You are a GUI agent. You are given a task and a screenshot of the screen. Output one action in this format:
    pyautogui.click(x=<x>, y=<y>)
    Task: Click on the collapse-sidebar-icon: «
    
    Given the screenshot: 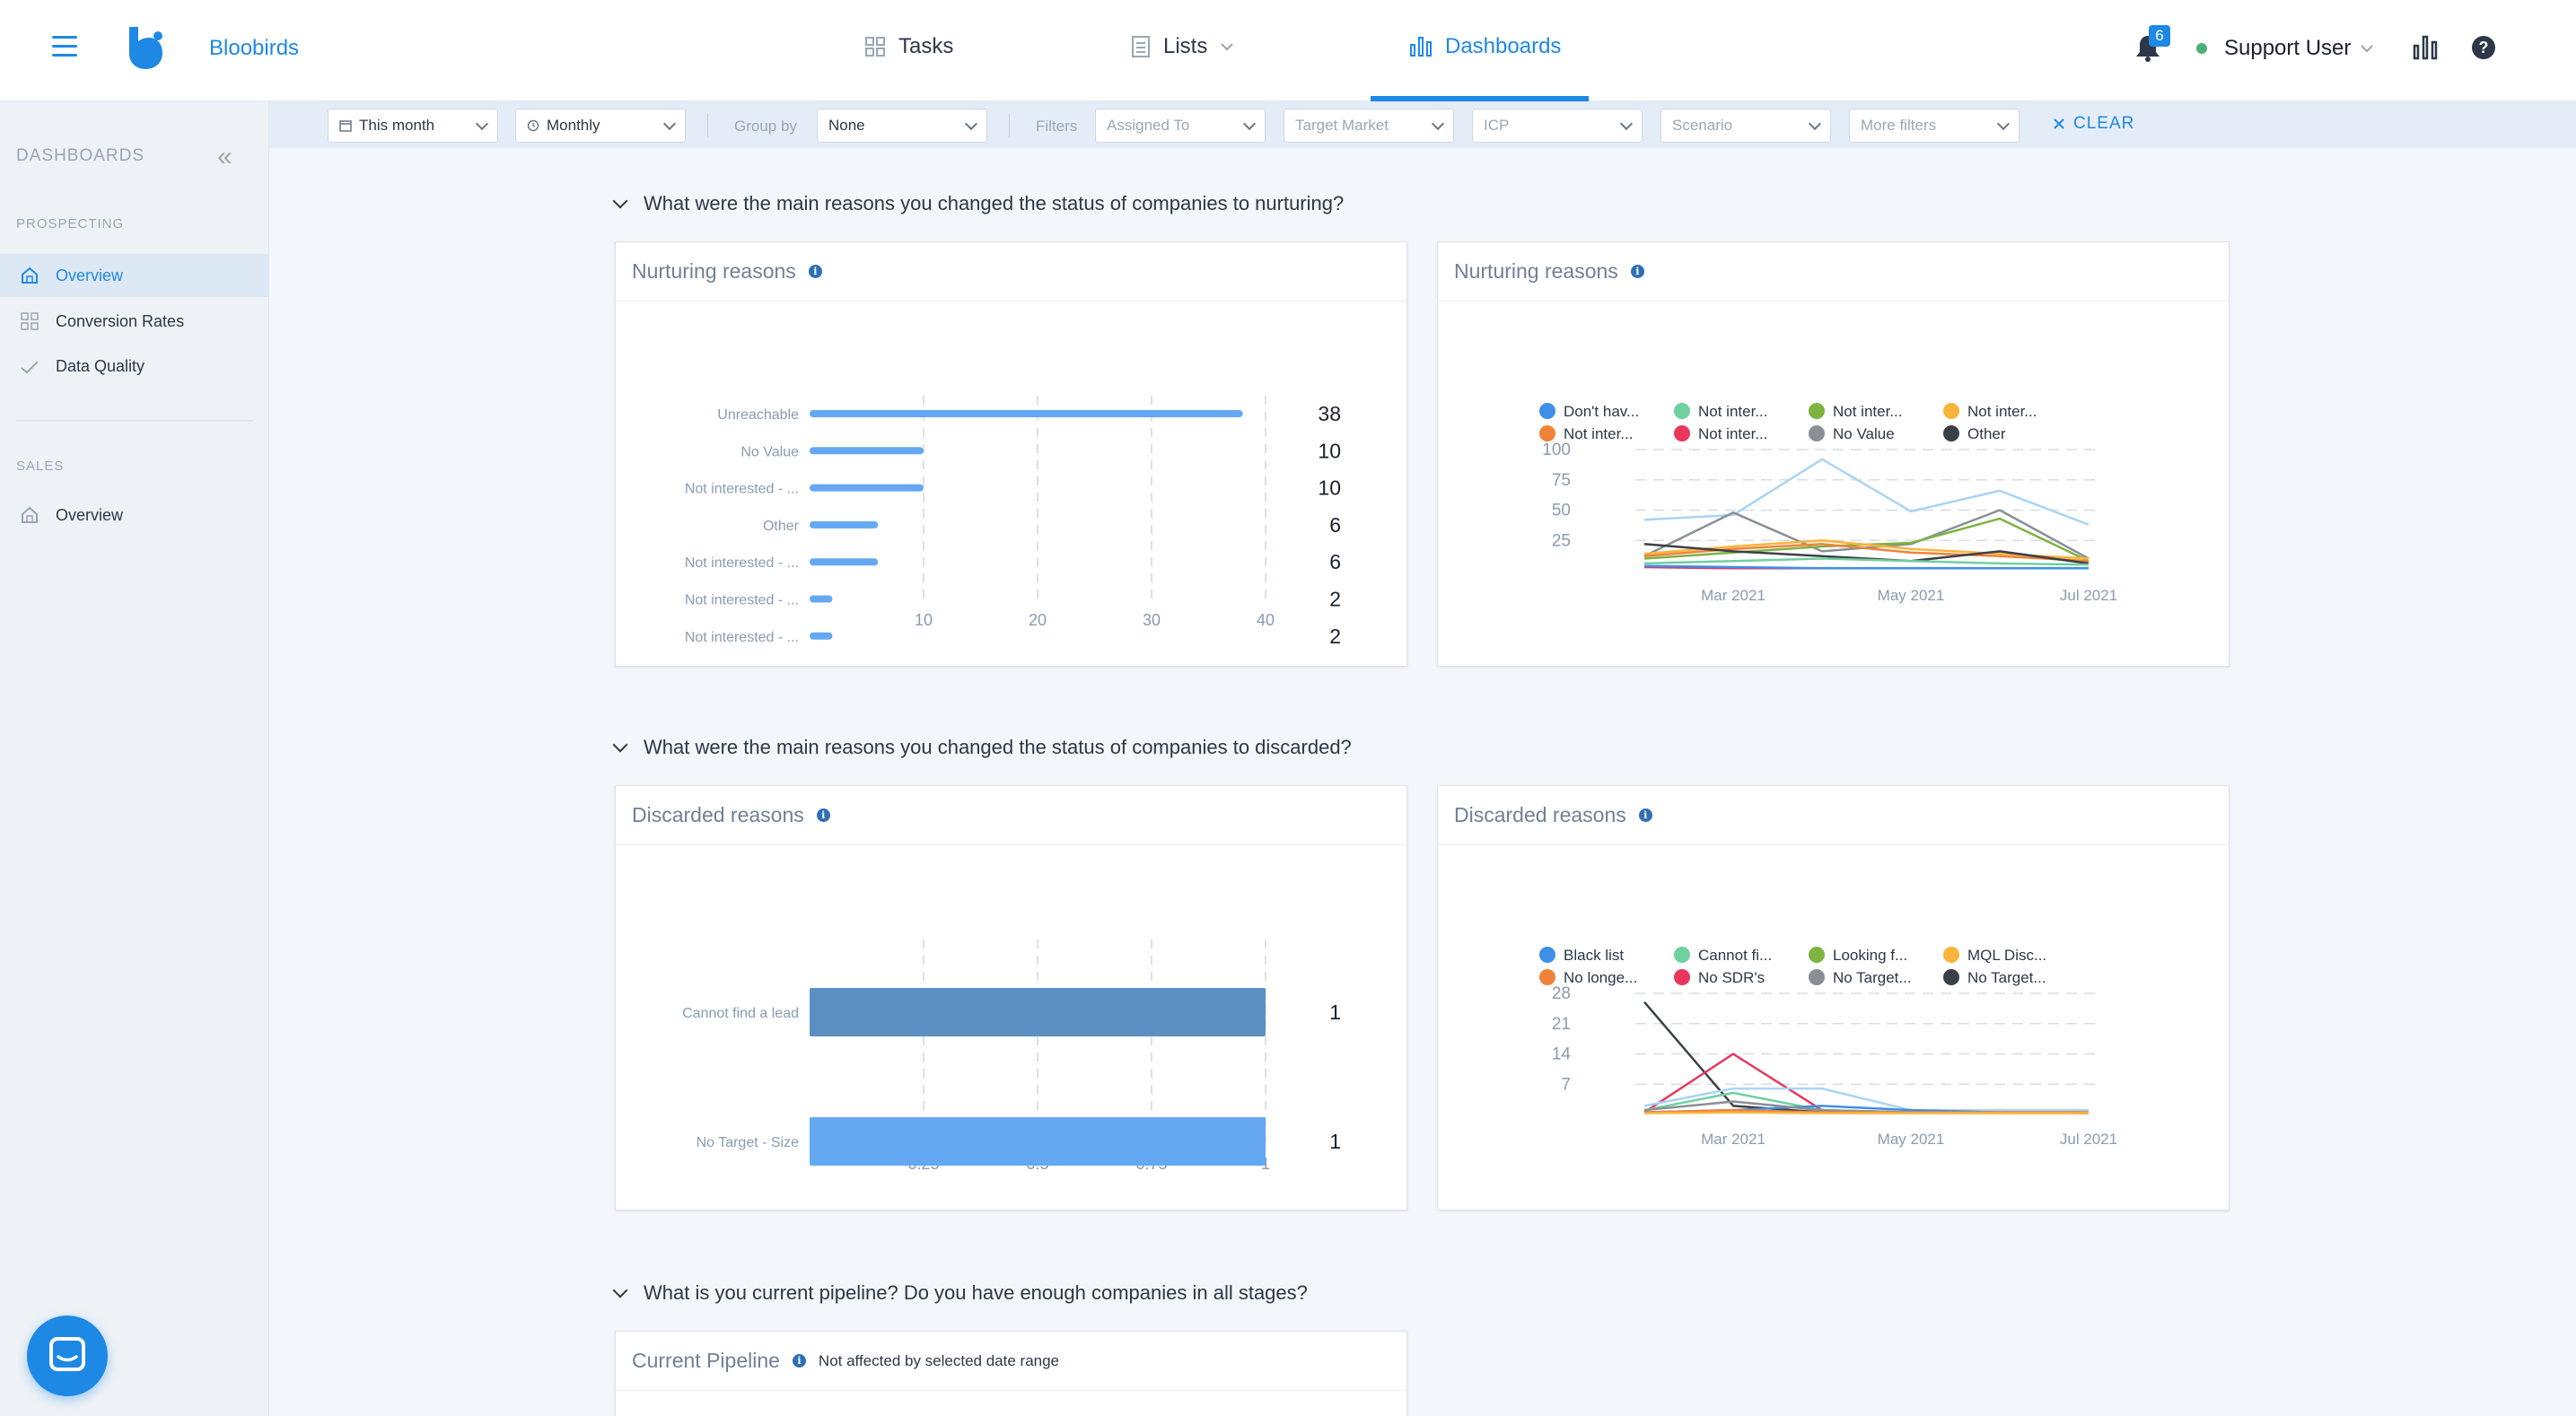 What is the action you would take?
    pyautogui.click(x=224, y=156)
    